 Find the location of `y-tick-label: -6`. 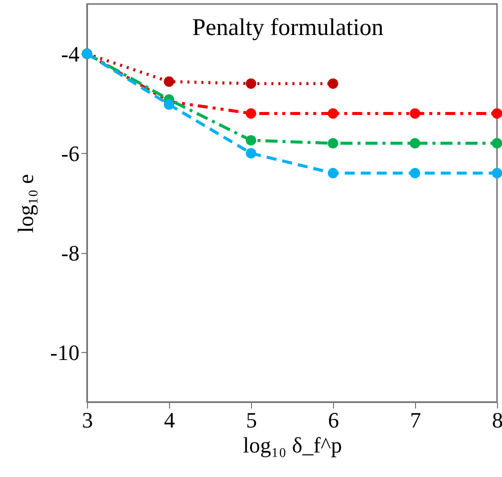

y-tick-label: -6 is located at coordinates (70, 153).